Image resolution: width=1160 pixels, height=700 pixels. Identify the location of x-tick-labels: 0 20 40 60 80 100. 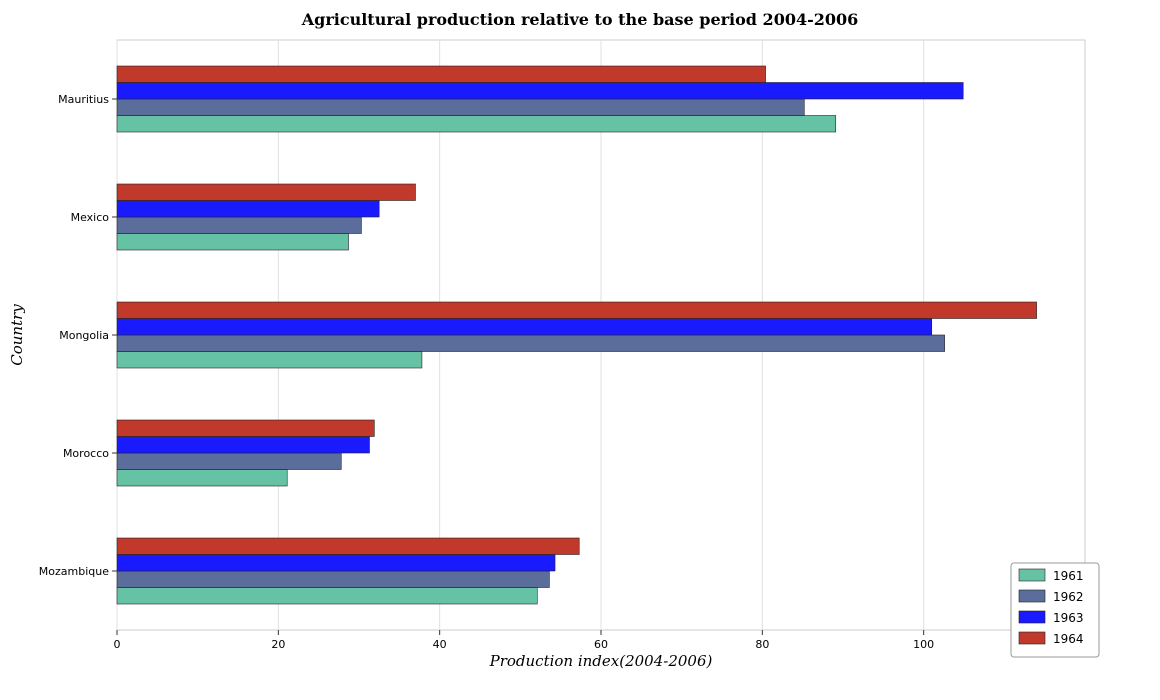
(524, 644).